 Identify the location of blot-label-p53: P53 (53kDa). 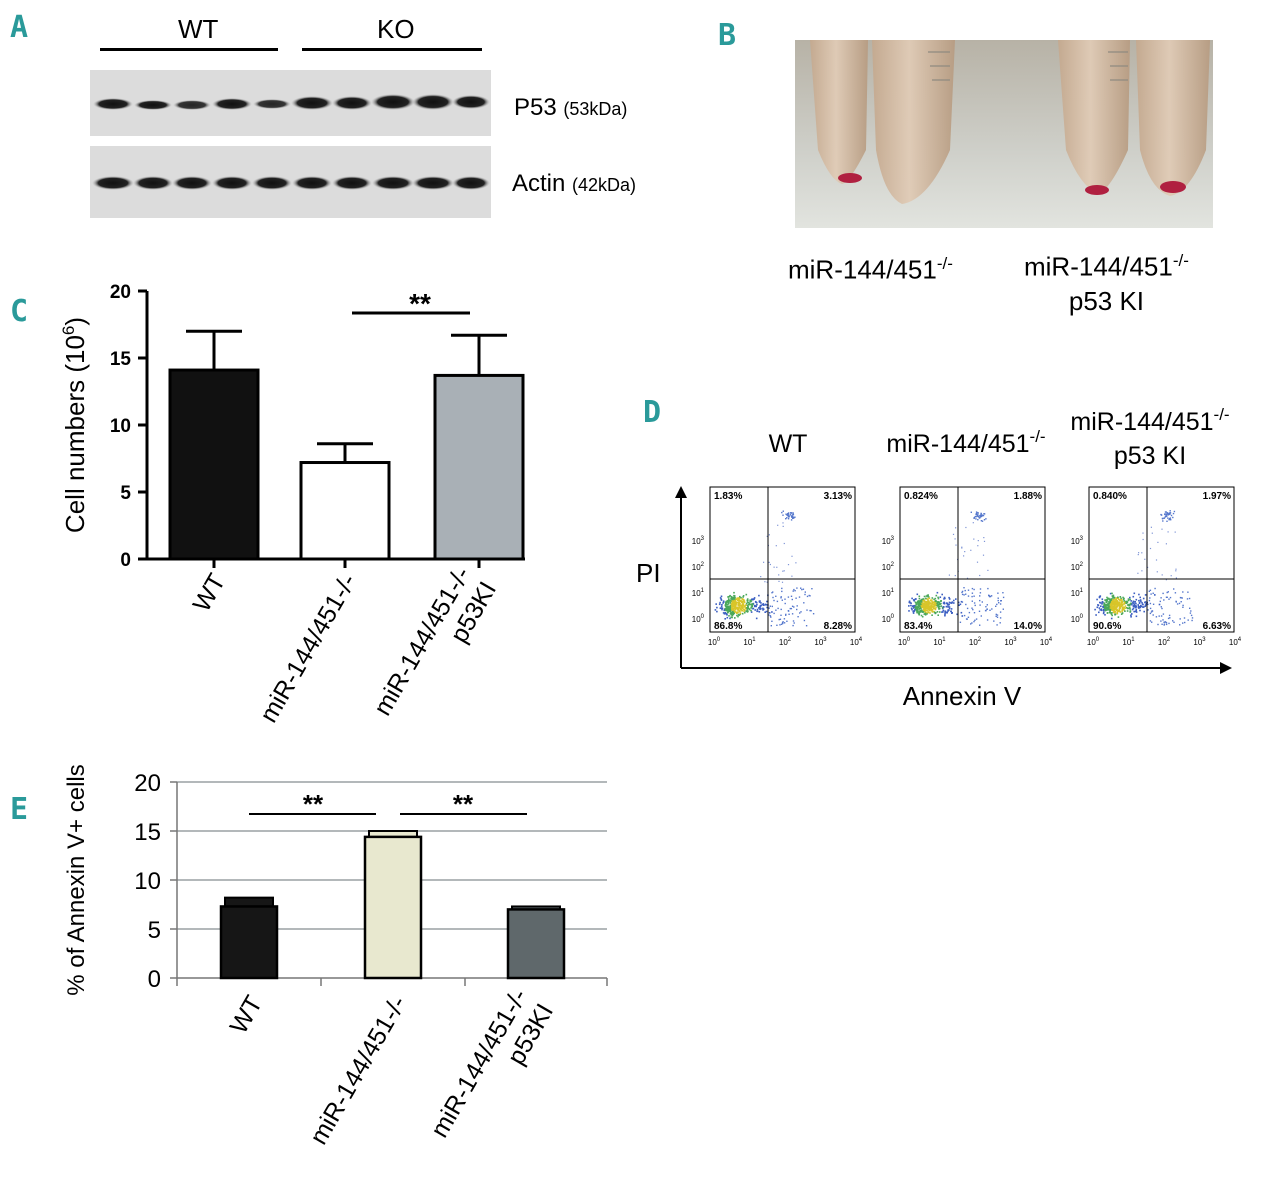
(570, 108).